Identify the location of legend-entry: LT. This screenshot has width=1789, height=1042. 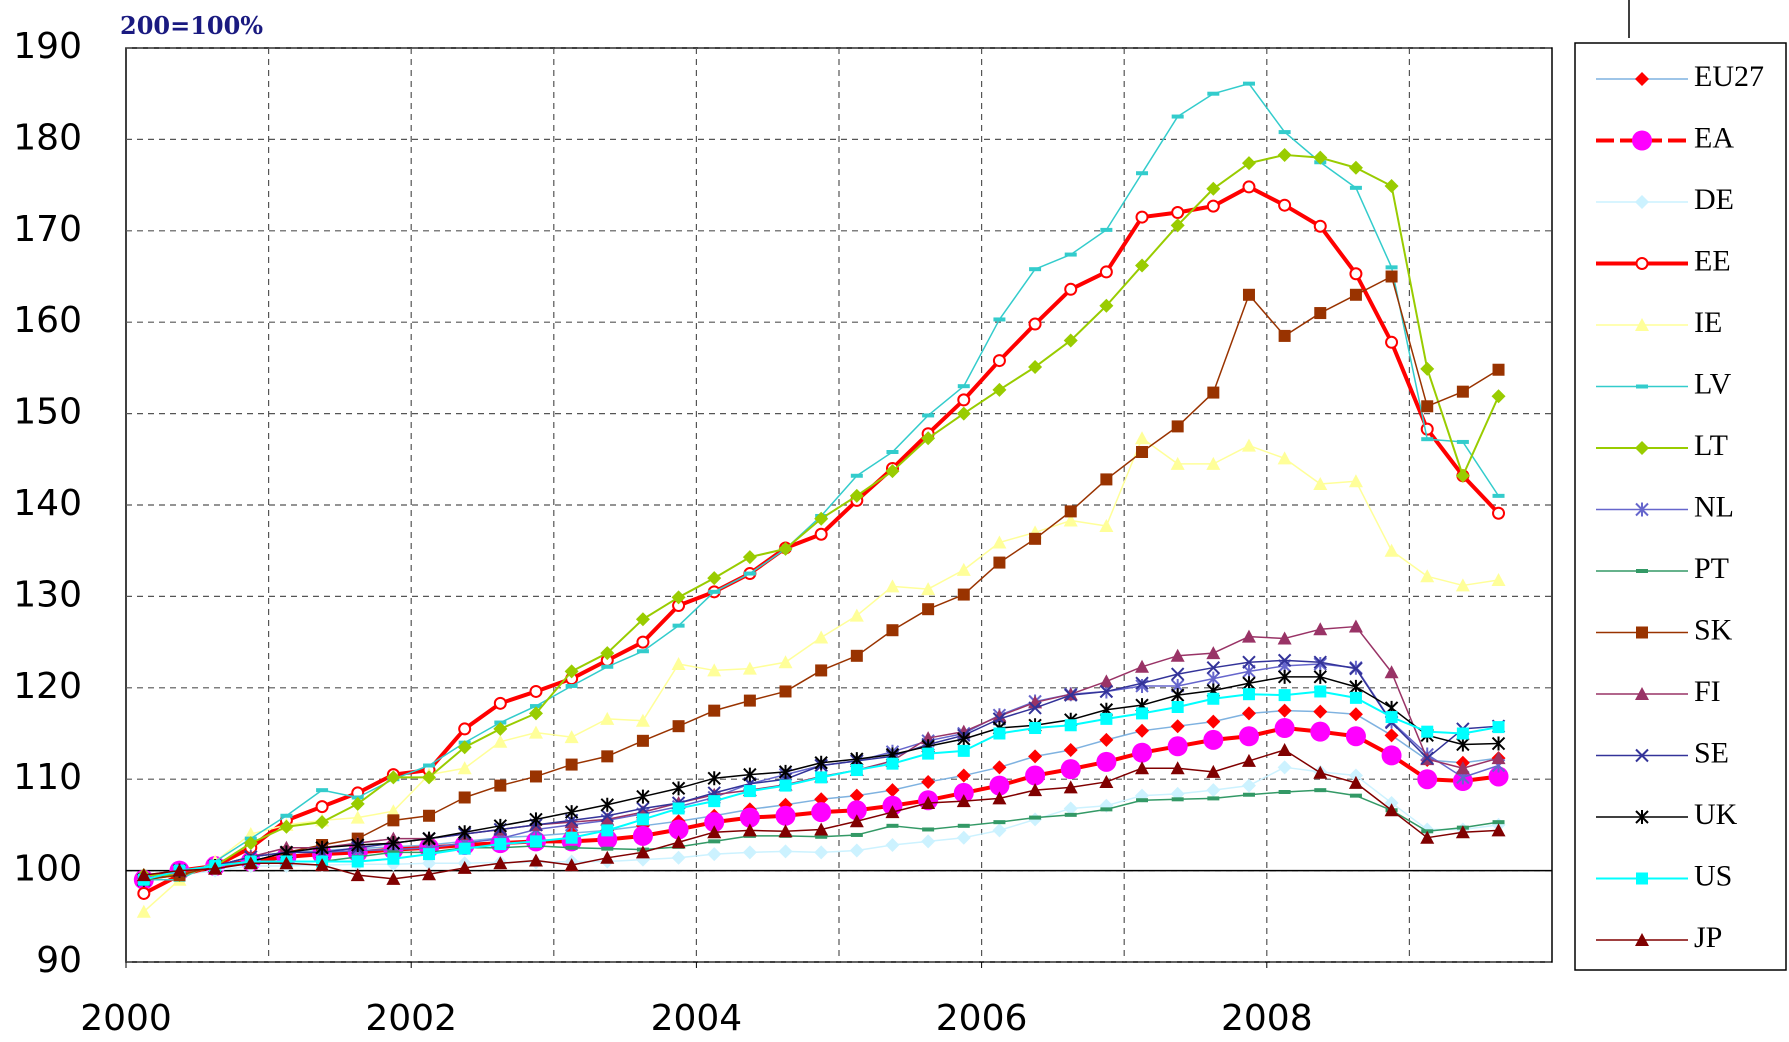
(1662, 445).